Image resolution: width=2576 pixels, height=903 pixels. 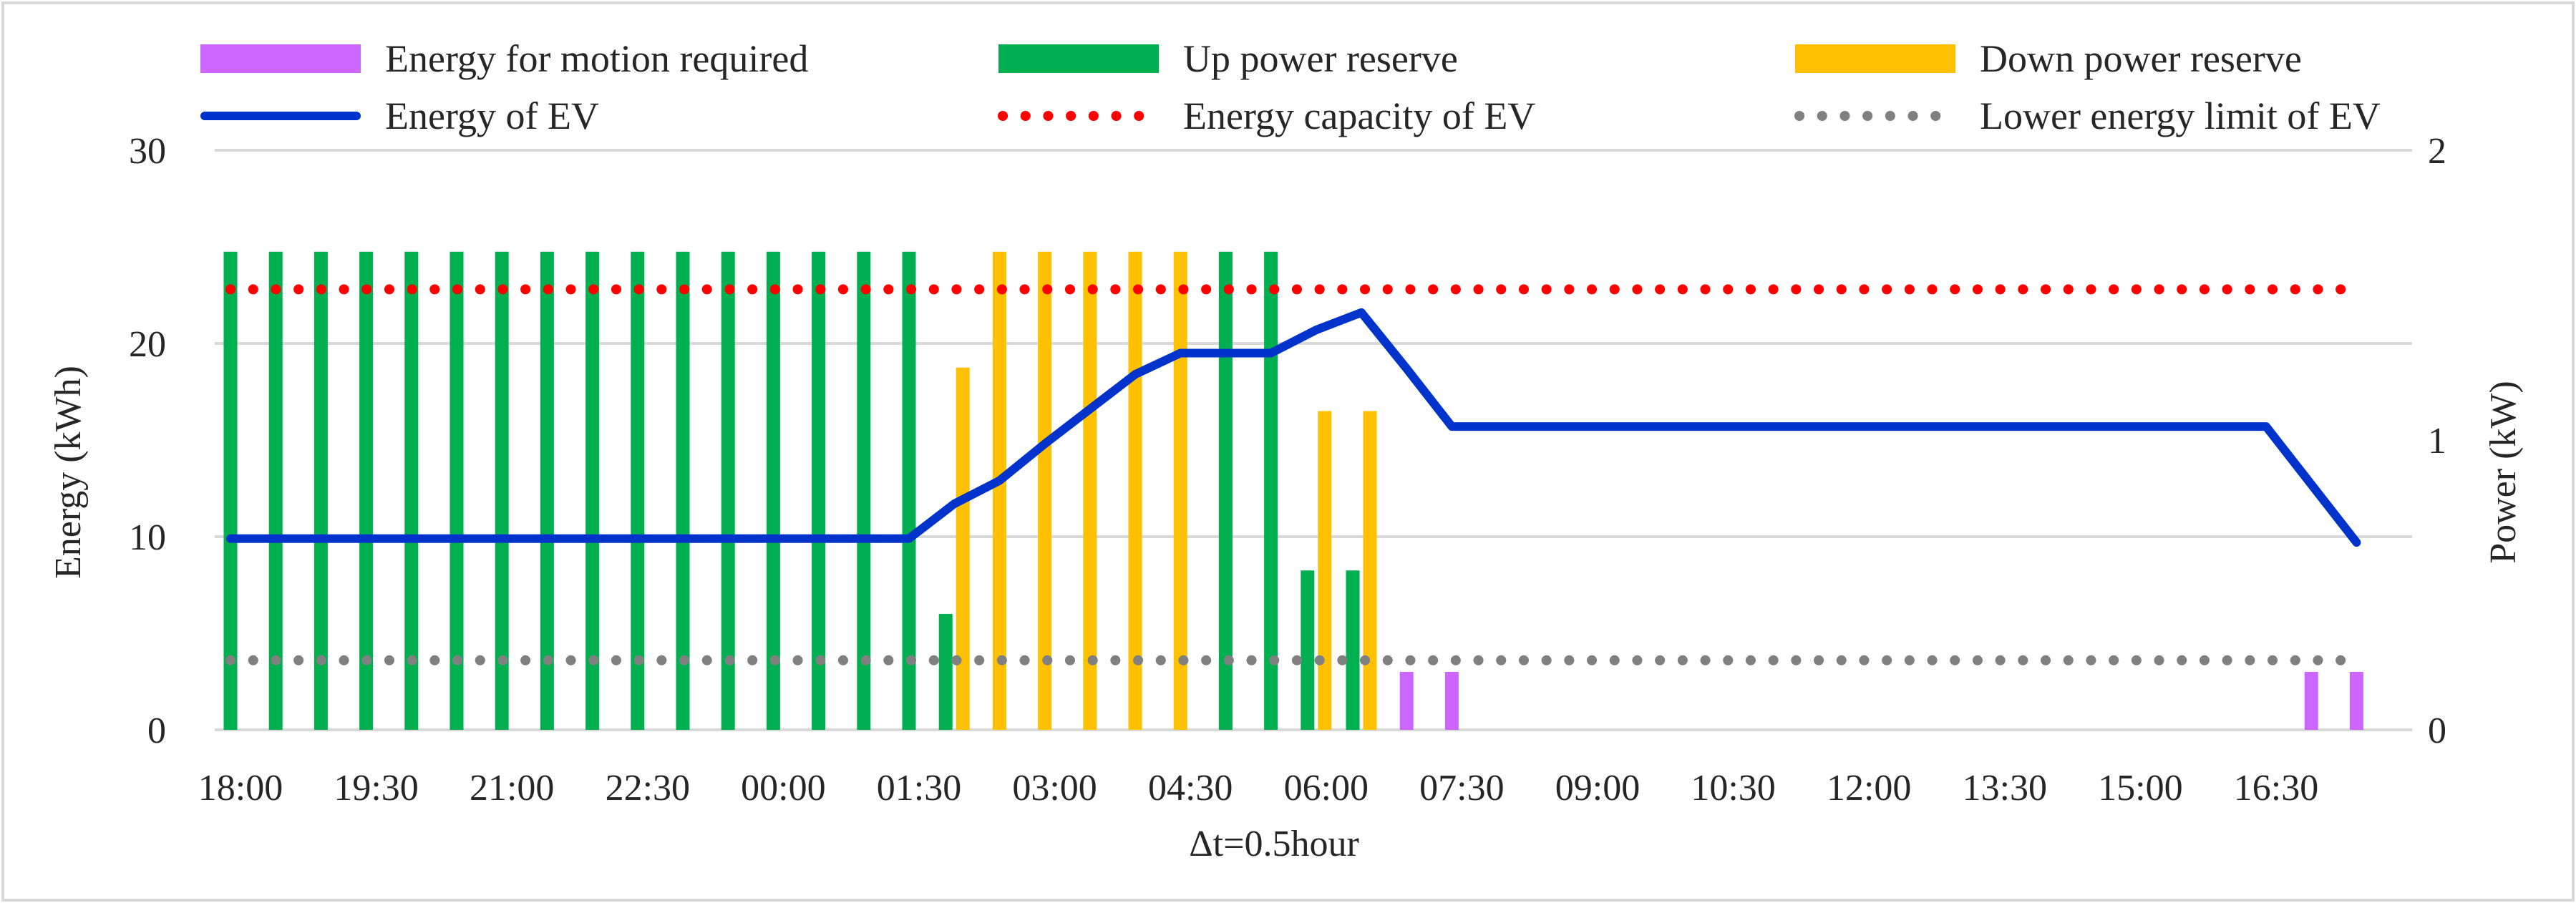 What do you see at coordinates (156, 731) in the screenshot?
I see `left-tick-label: 0` at bounding box center [156, 731].